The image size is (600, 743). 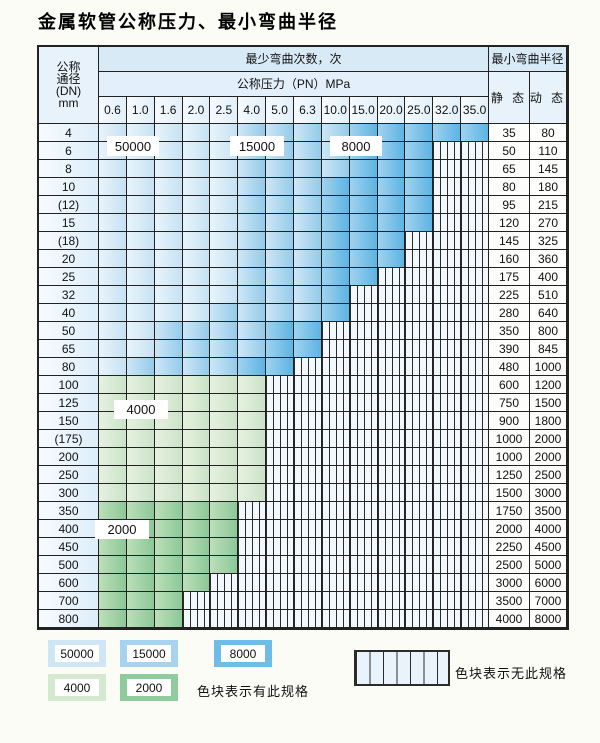 I want to click on dn-header-cell: 公称 通径 (DN) mm, so click(x=69, y=85).